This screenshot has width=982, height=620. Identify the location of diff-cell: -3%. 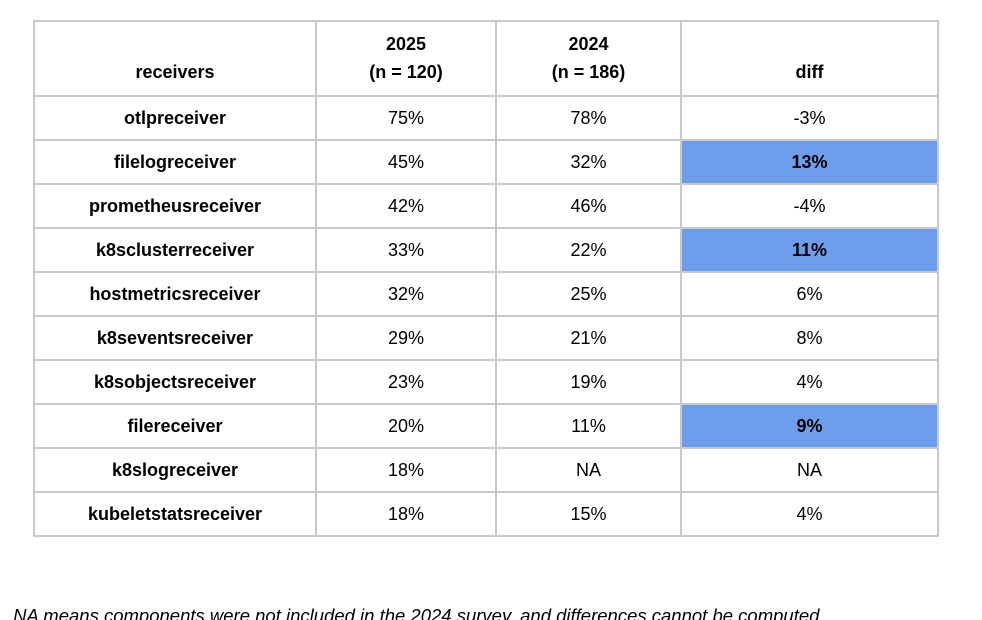
(809, 118).